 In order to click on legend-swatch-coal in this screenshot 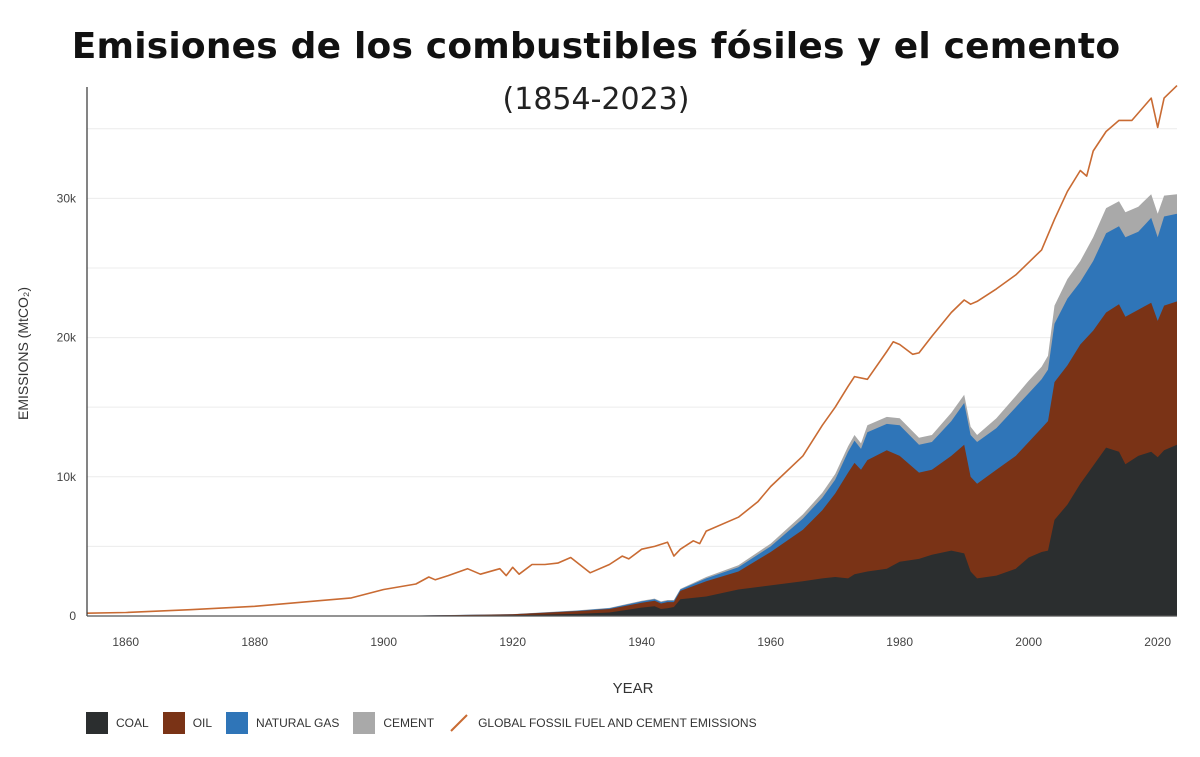, I will do `click(97, 723)`.